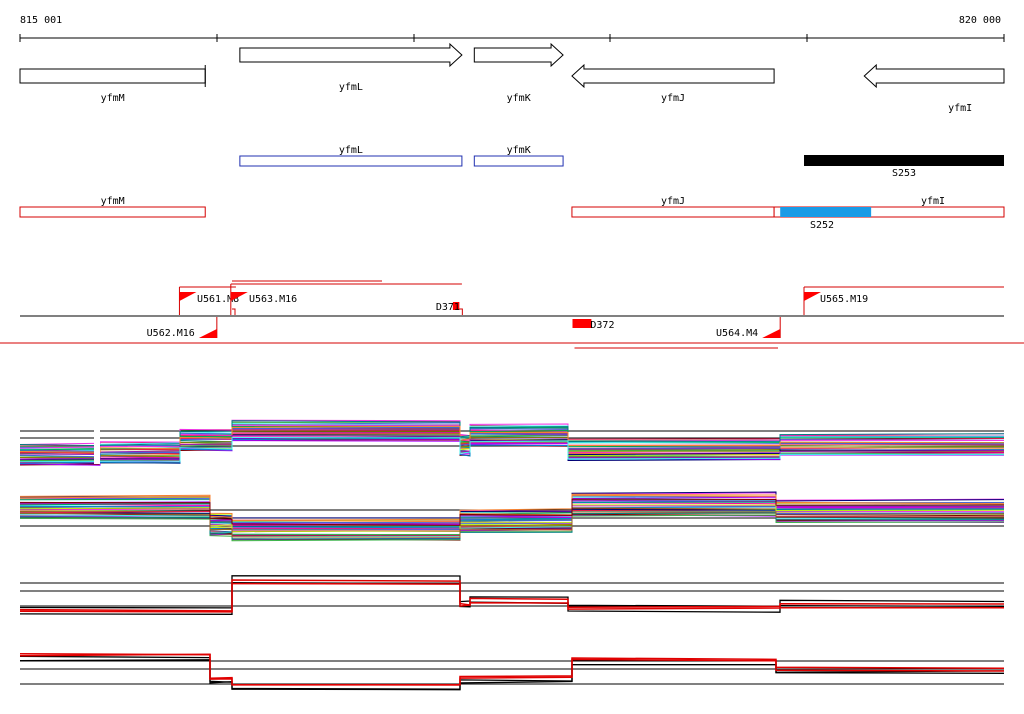 Image resolution: width=1024 pixels, height=714 pixels. Describe the element at coordinates (97, 444) in the screenshot. I see `panel1-gap` at that location.